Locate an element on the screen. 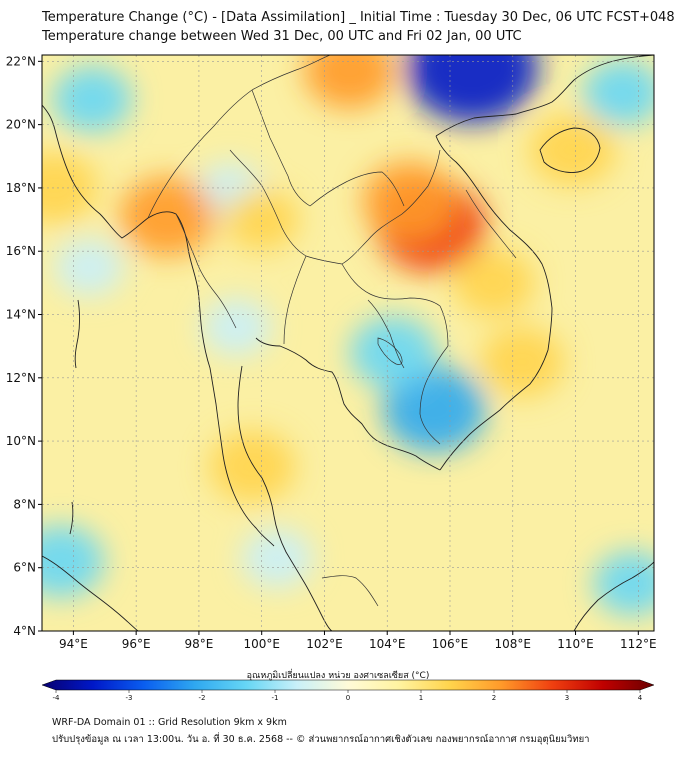  colorbar-tick-label: -2 is located at coordinates (202, 698).